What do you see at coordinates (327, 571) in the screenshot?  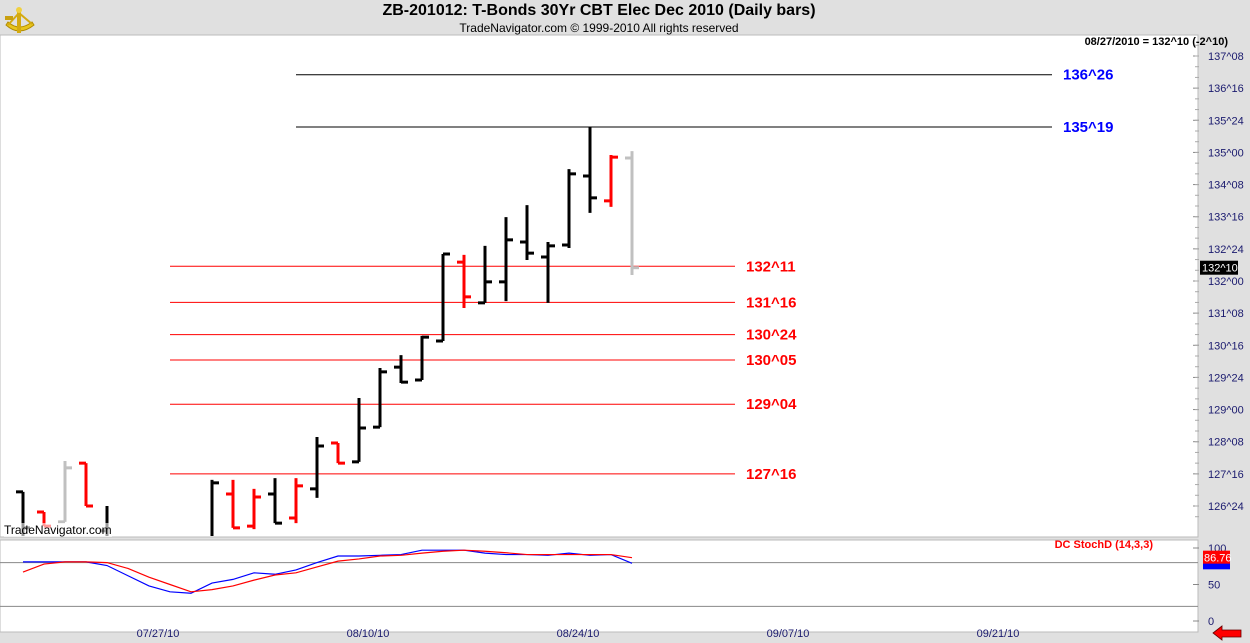 I see `stoch-series-line` at bounding box center [327, 571].